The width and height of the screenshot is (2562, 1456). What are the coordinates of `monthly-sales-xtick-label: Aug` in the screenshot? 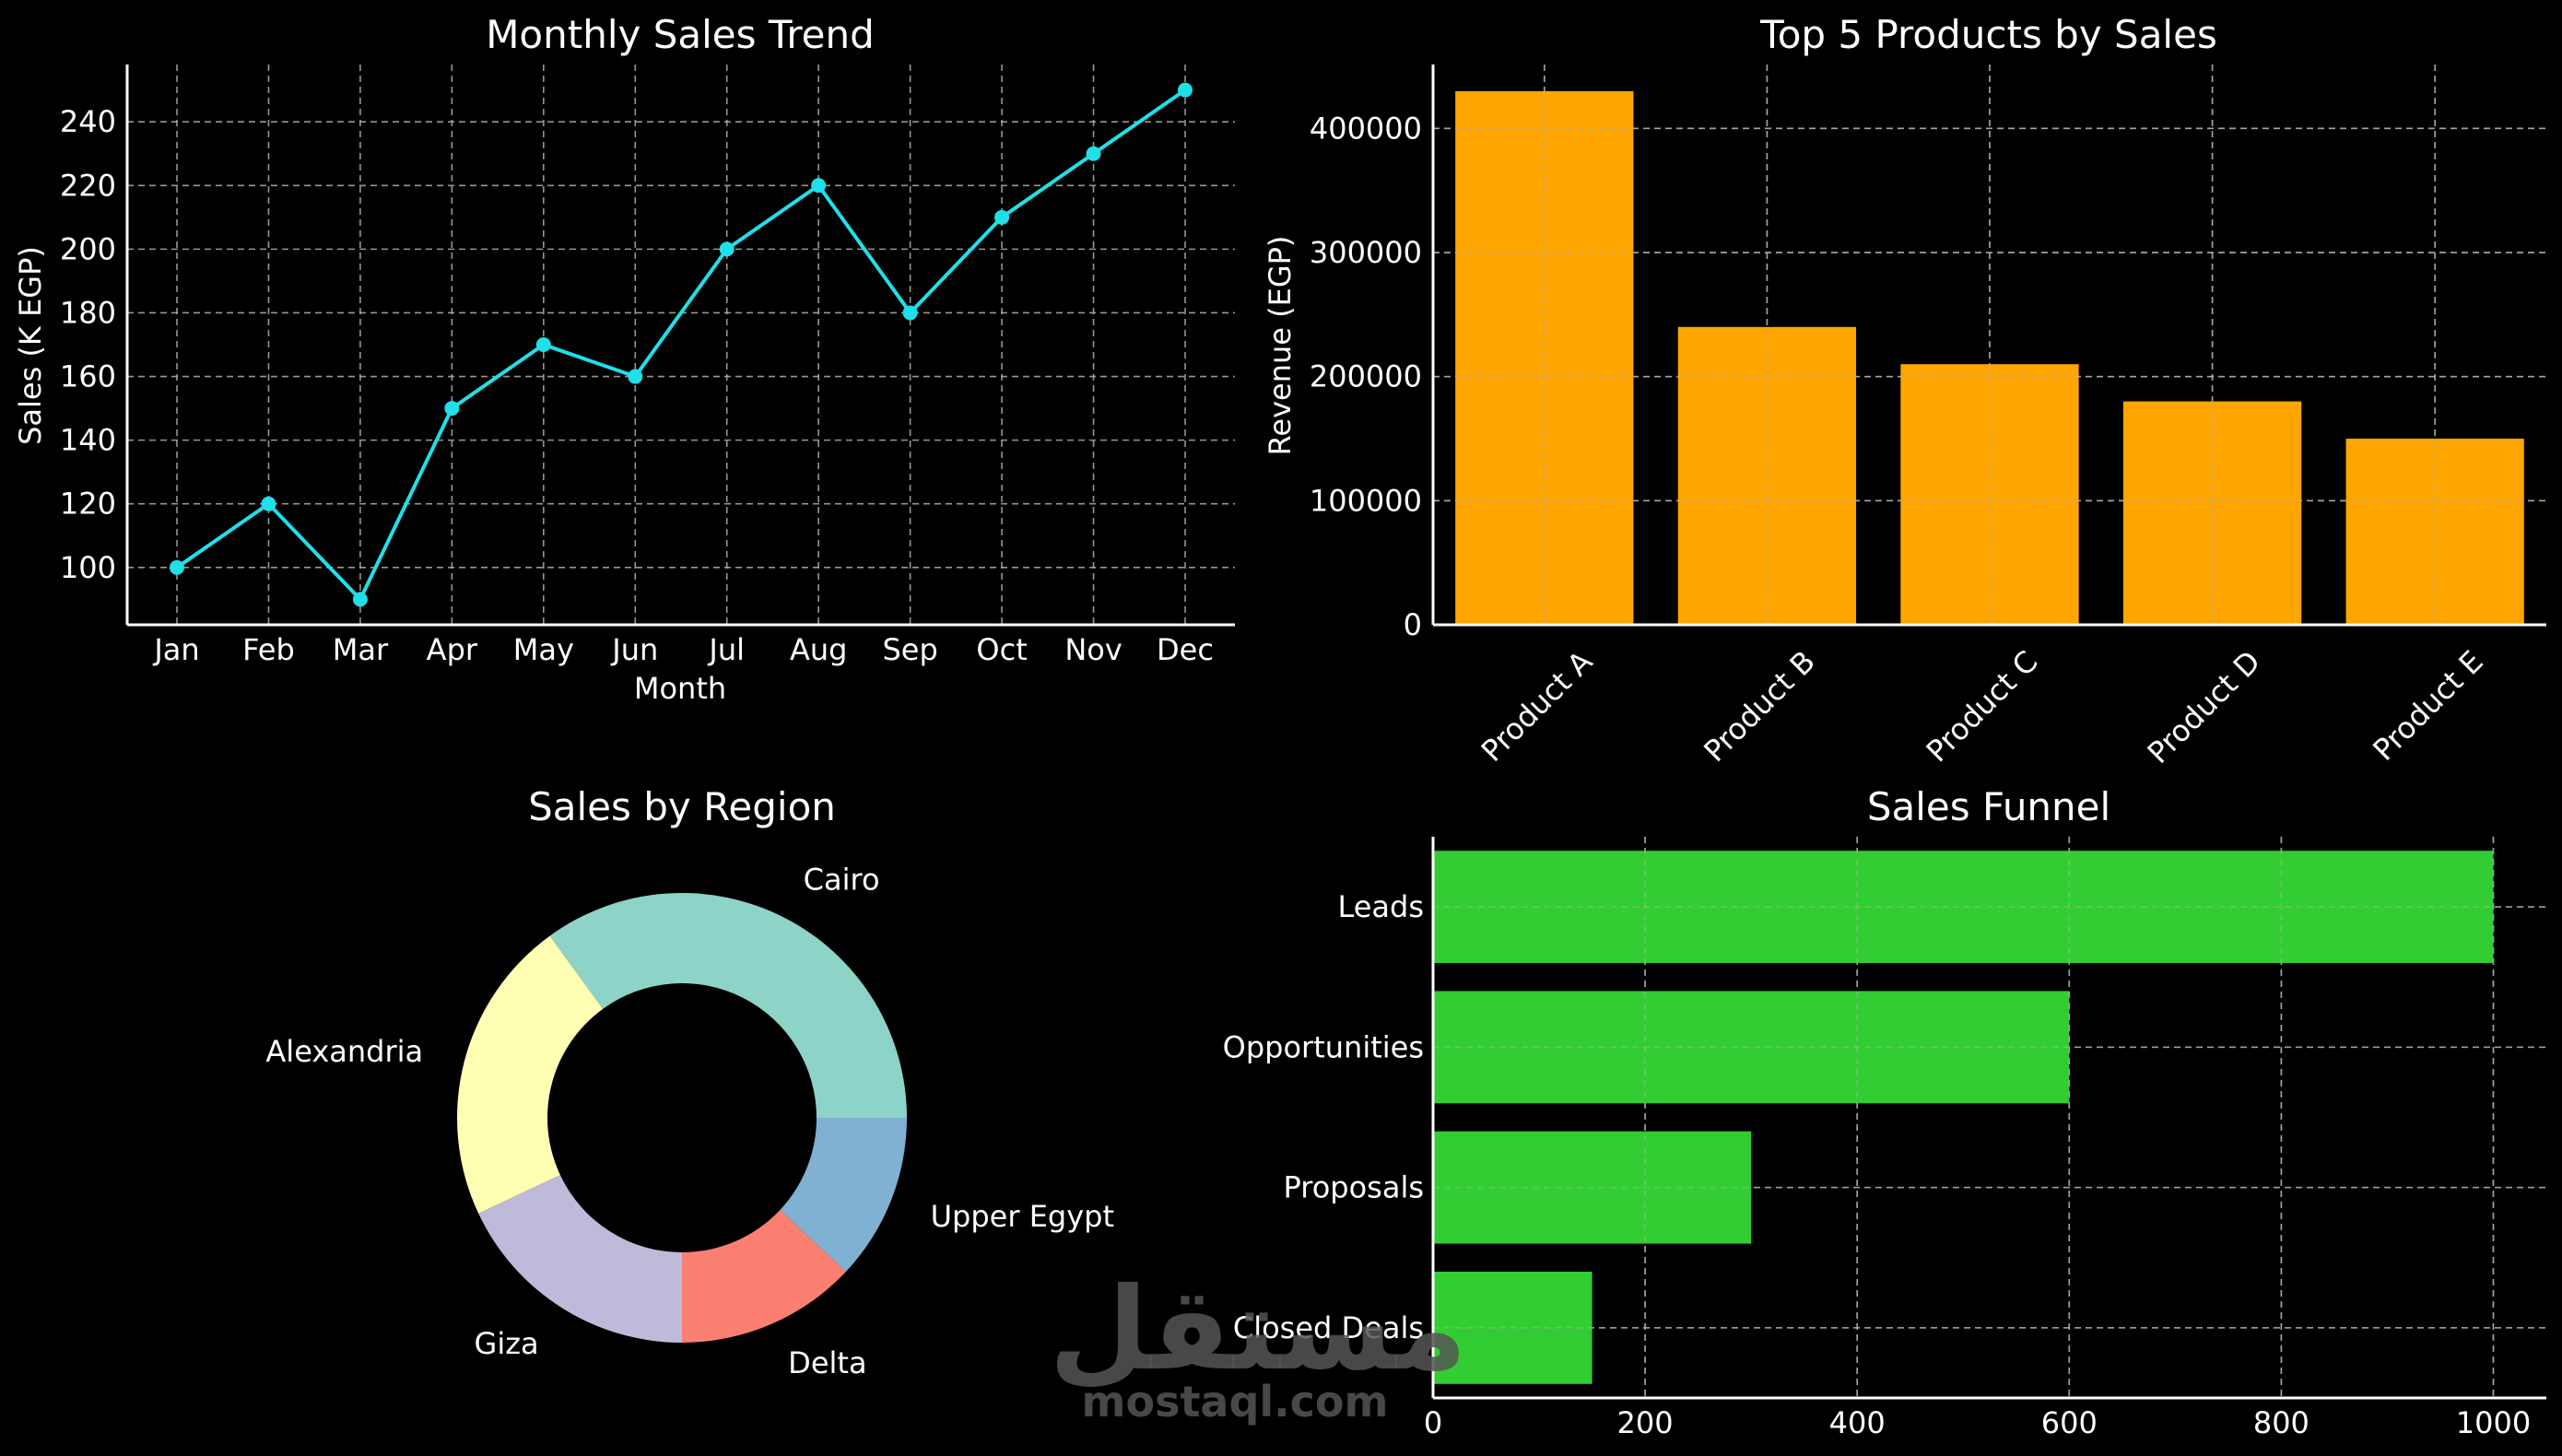 It's located at (819, 649).